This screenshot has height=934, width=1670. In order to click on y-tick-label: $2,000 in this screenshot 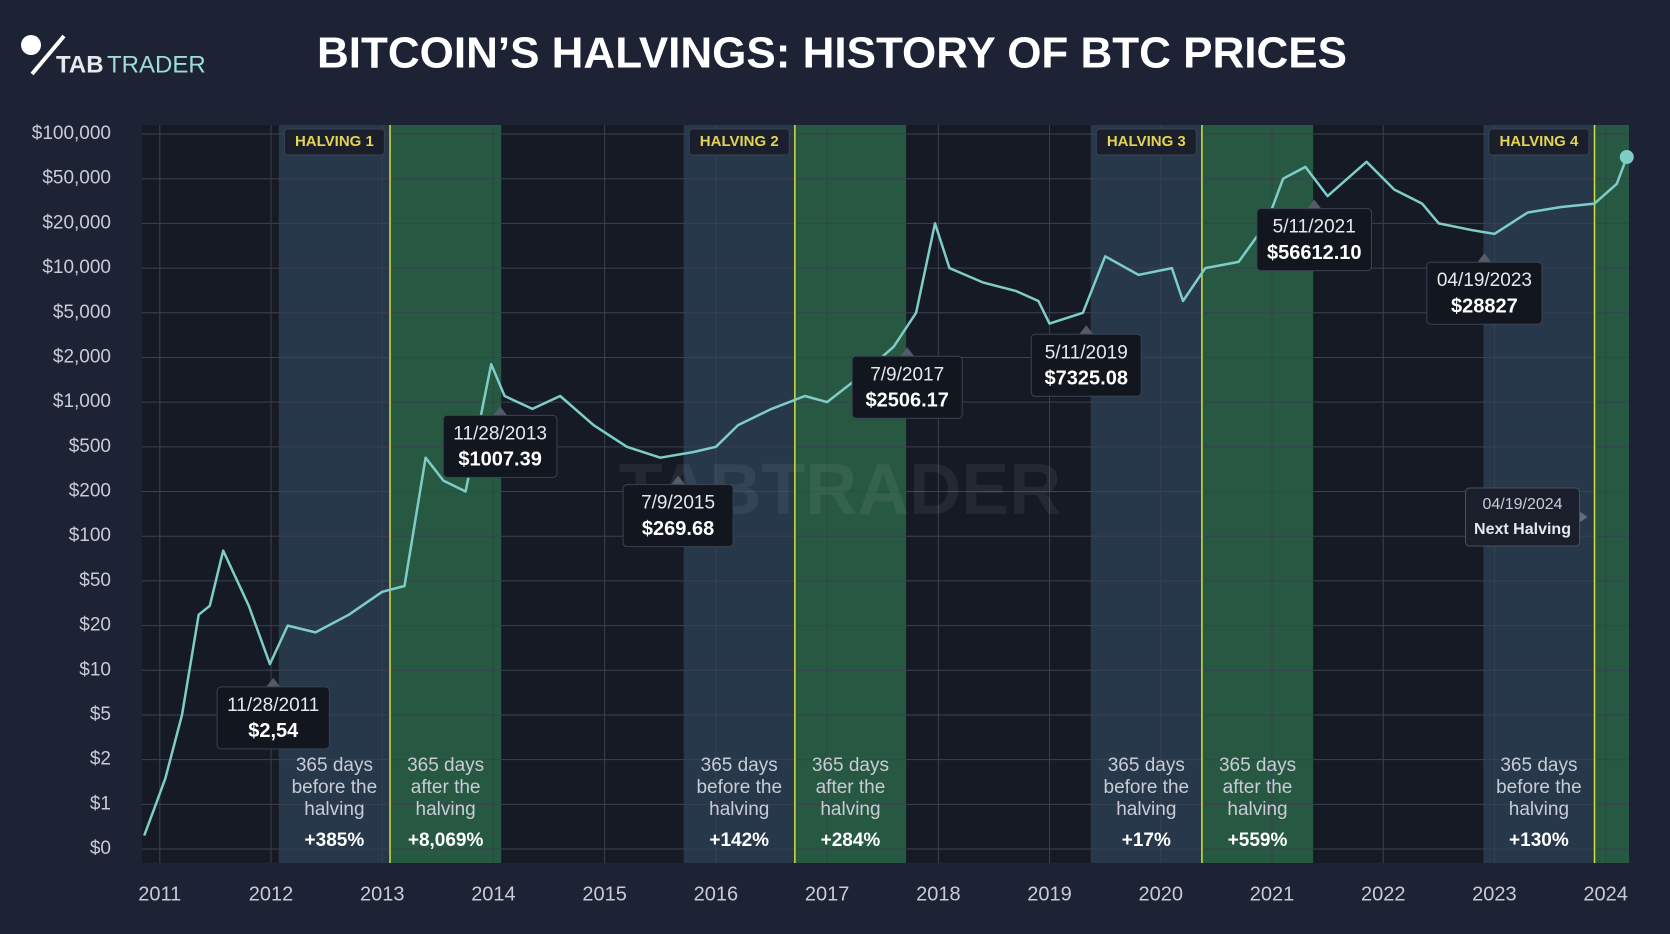, I will do `click(82, 356)`.